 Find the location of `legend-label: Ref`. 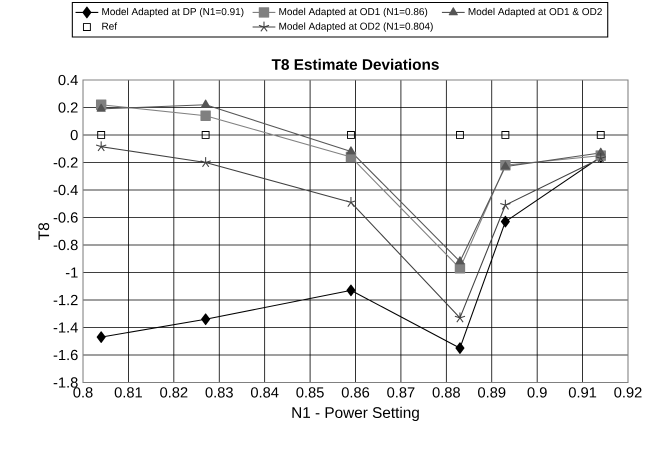

legend-label: Ref is located at coordinates (110, 26).